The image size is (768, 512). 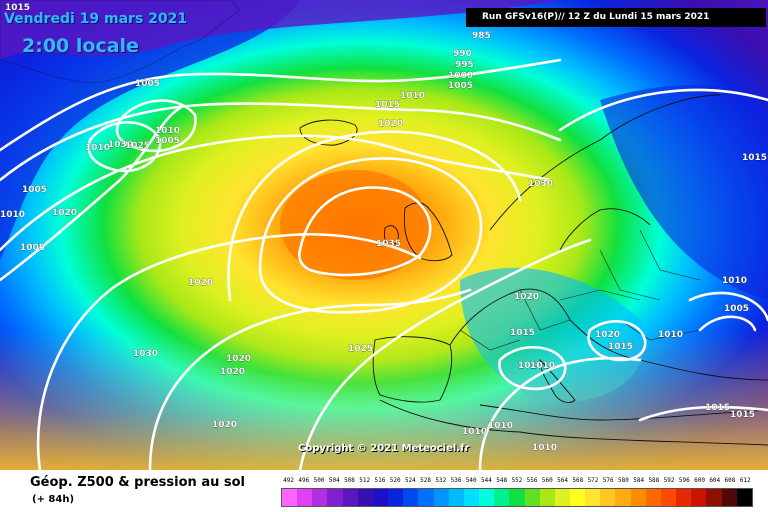 I want to click on forecast-time: 2:00 locale, so click(x=80, y=46).